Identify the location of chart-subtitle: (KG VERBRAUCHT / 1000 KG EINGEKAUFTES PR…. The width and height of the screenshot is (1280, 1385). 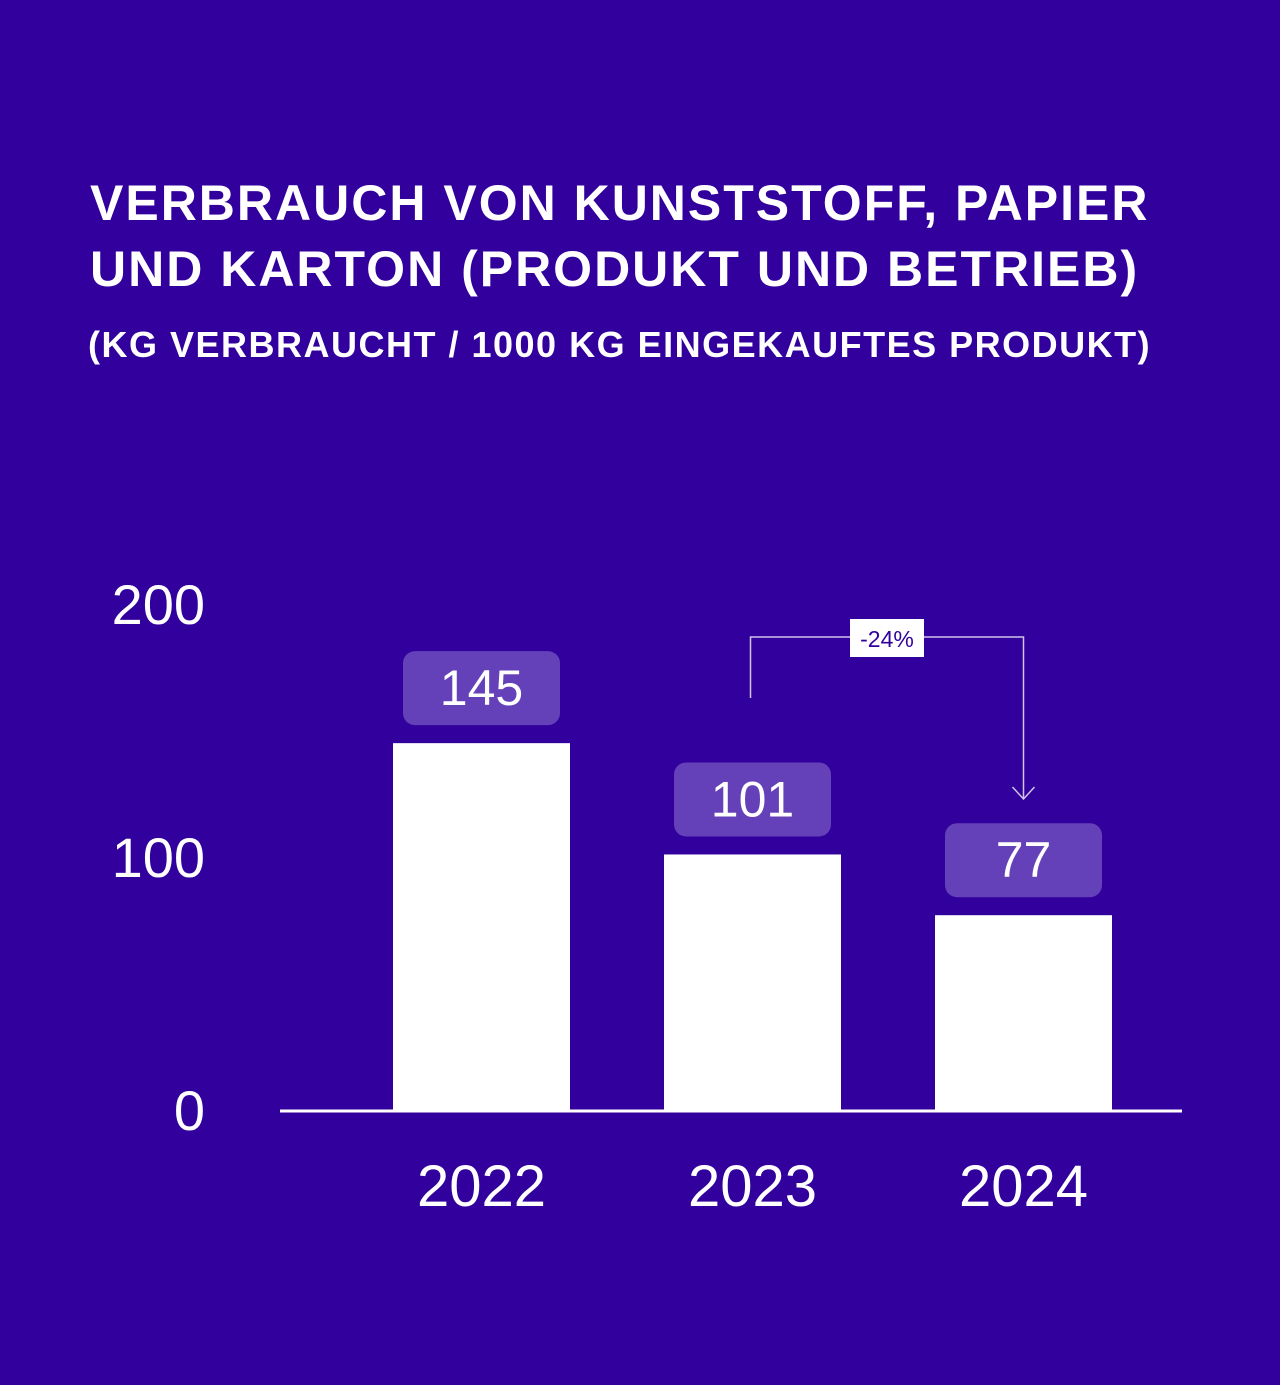
(620, 344).